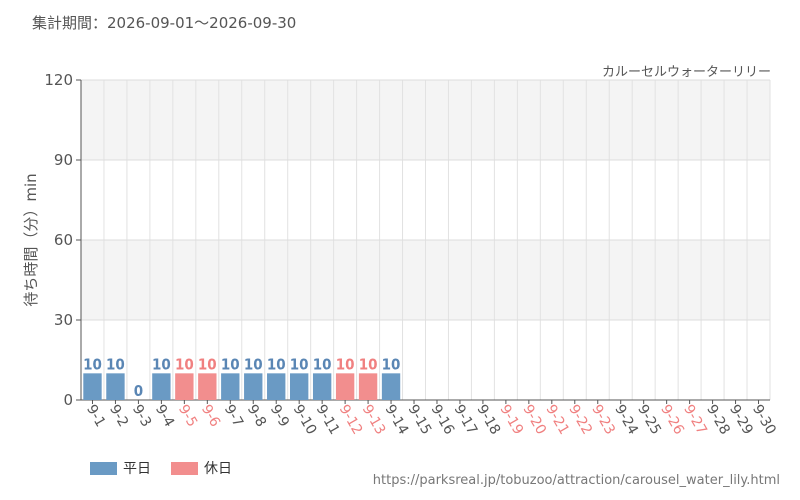 The height and width of the screenshot is (500, 800). I want to click on legend-label-holiday: 休日, so click(218, 469).